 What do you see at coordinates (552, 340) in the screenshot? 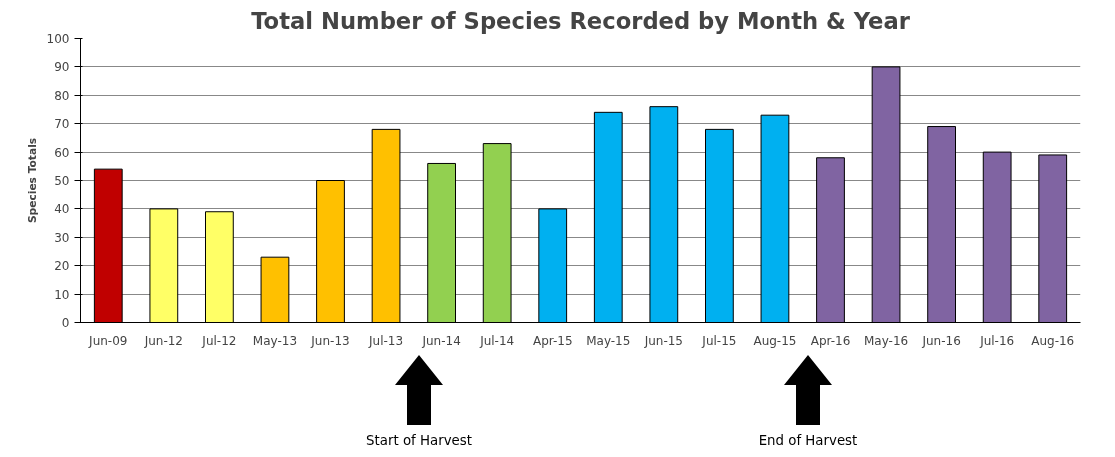
I see `x-tick-label: Apr-15` at bounding box center [552, 340].